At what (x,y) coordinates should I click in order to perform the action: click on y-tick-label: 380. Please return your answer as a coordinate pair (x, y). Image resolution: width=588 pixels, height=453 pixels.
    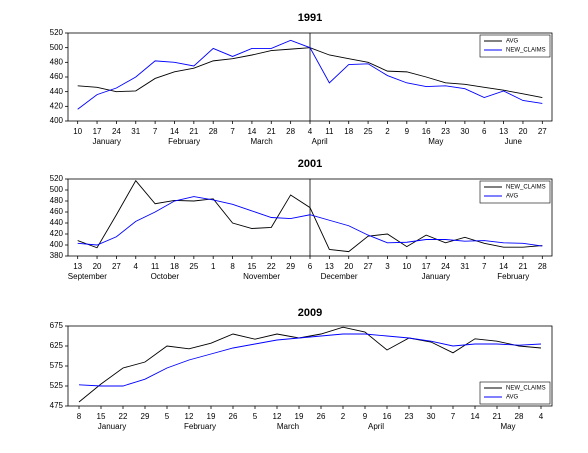
    Looking at the image, I should click on (57, 255).